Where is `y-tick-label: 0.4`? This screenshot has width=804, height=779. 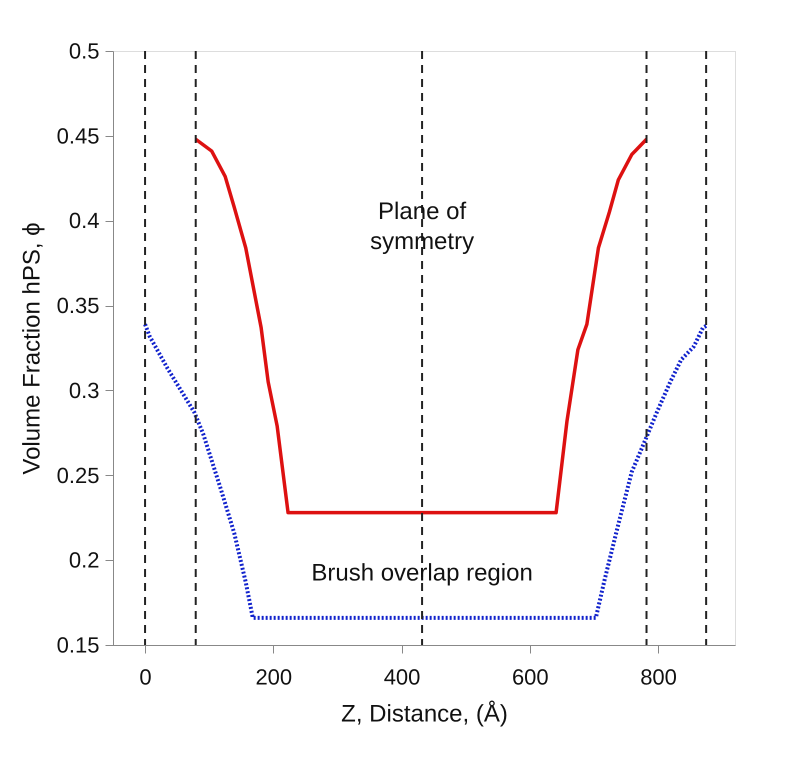
y-tick-label: 0.4 is located at coordinates (84, 221).